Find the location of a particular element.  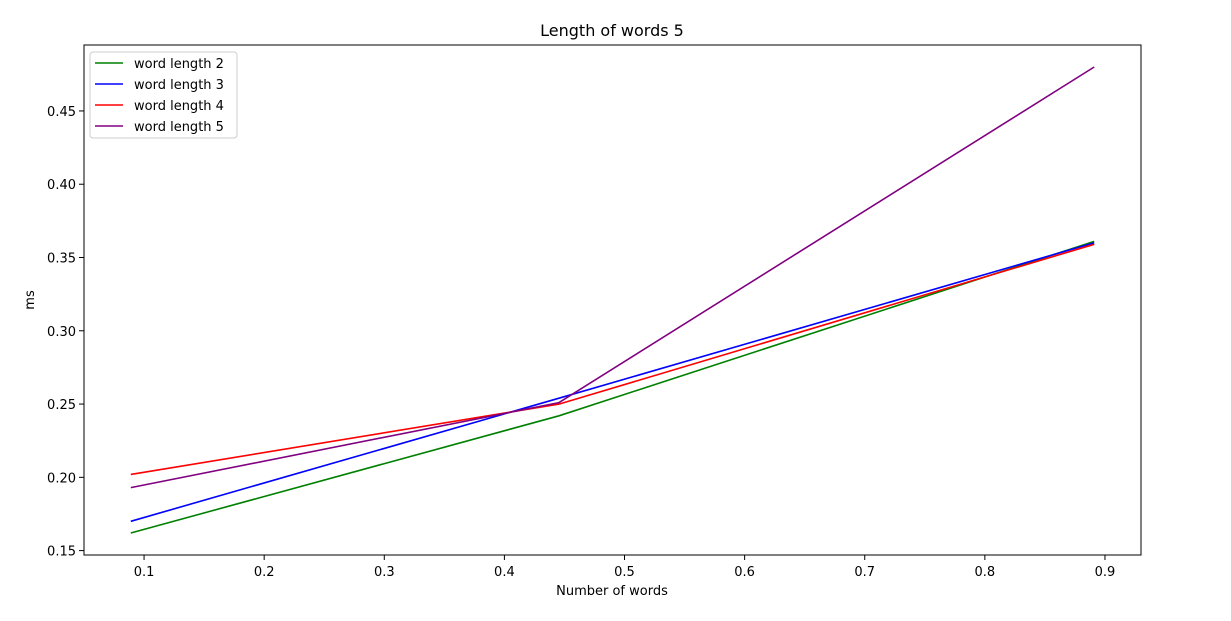

legend-box is located at coordinates (163, 95).